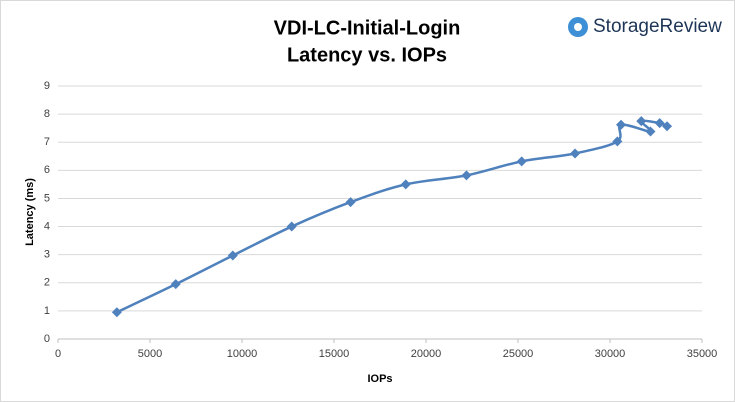 This screenshot has height=402, width=735. I want to click on y-tick-label: 8, so click(47, 114).